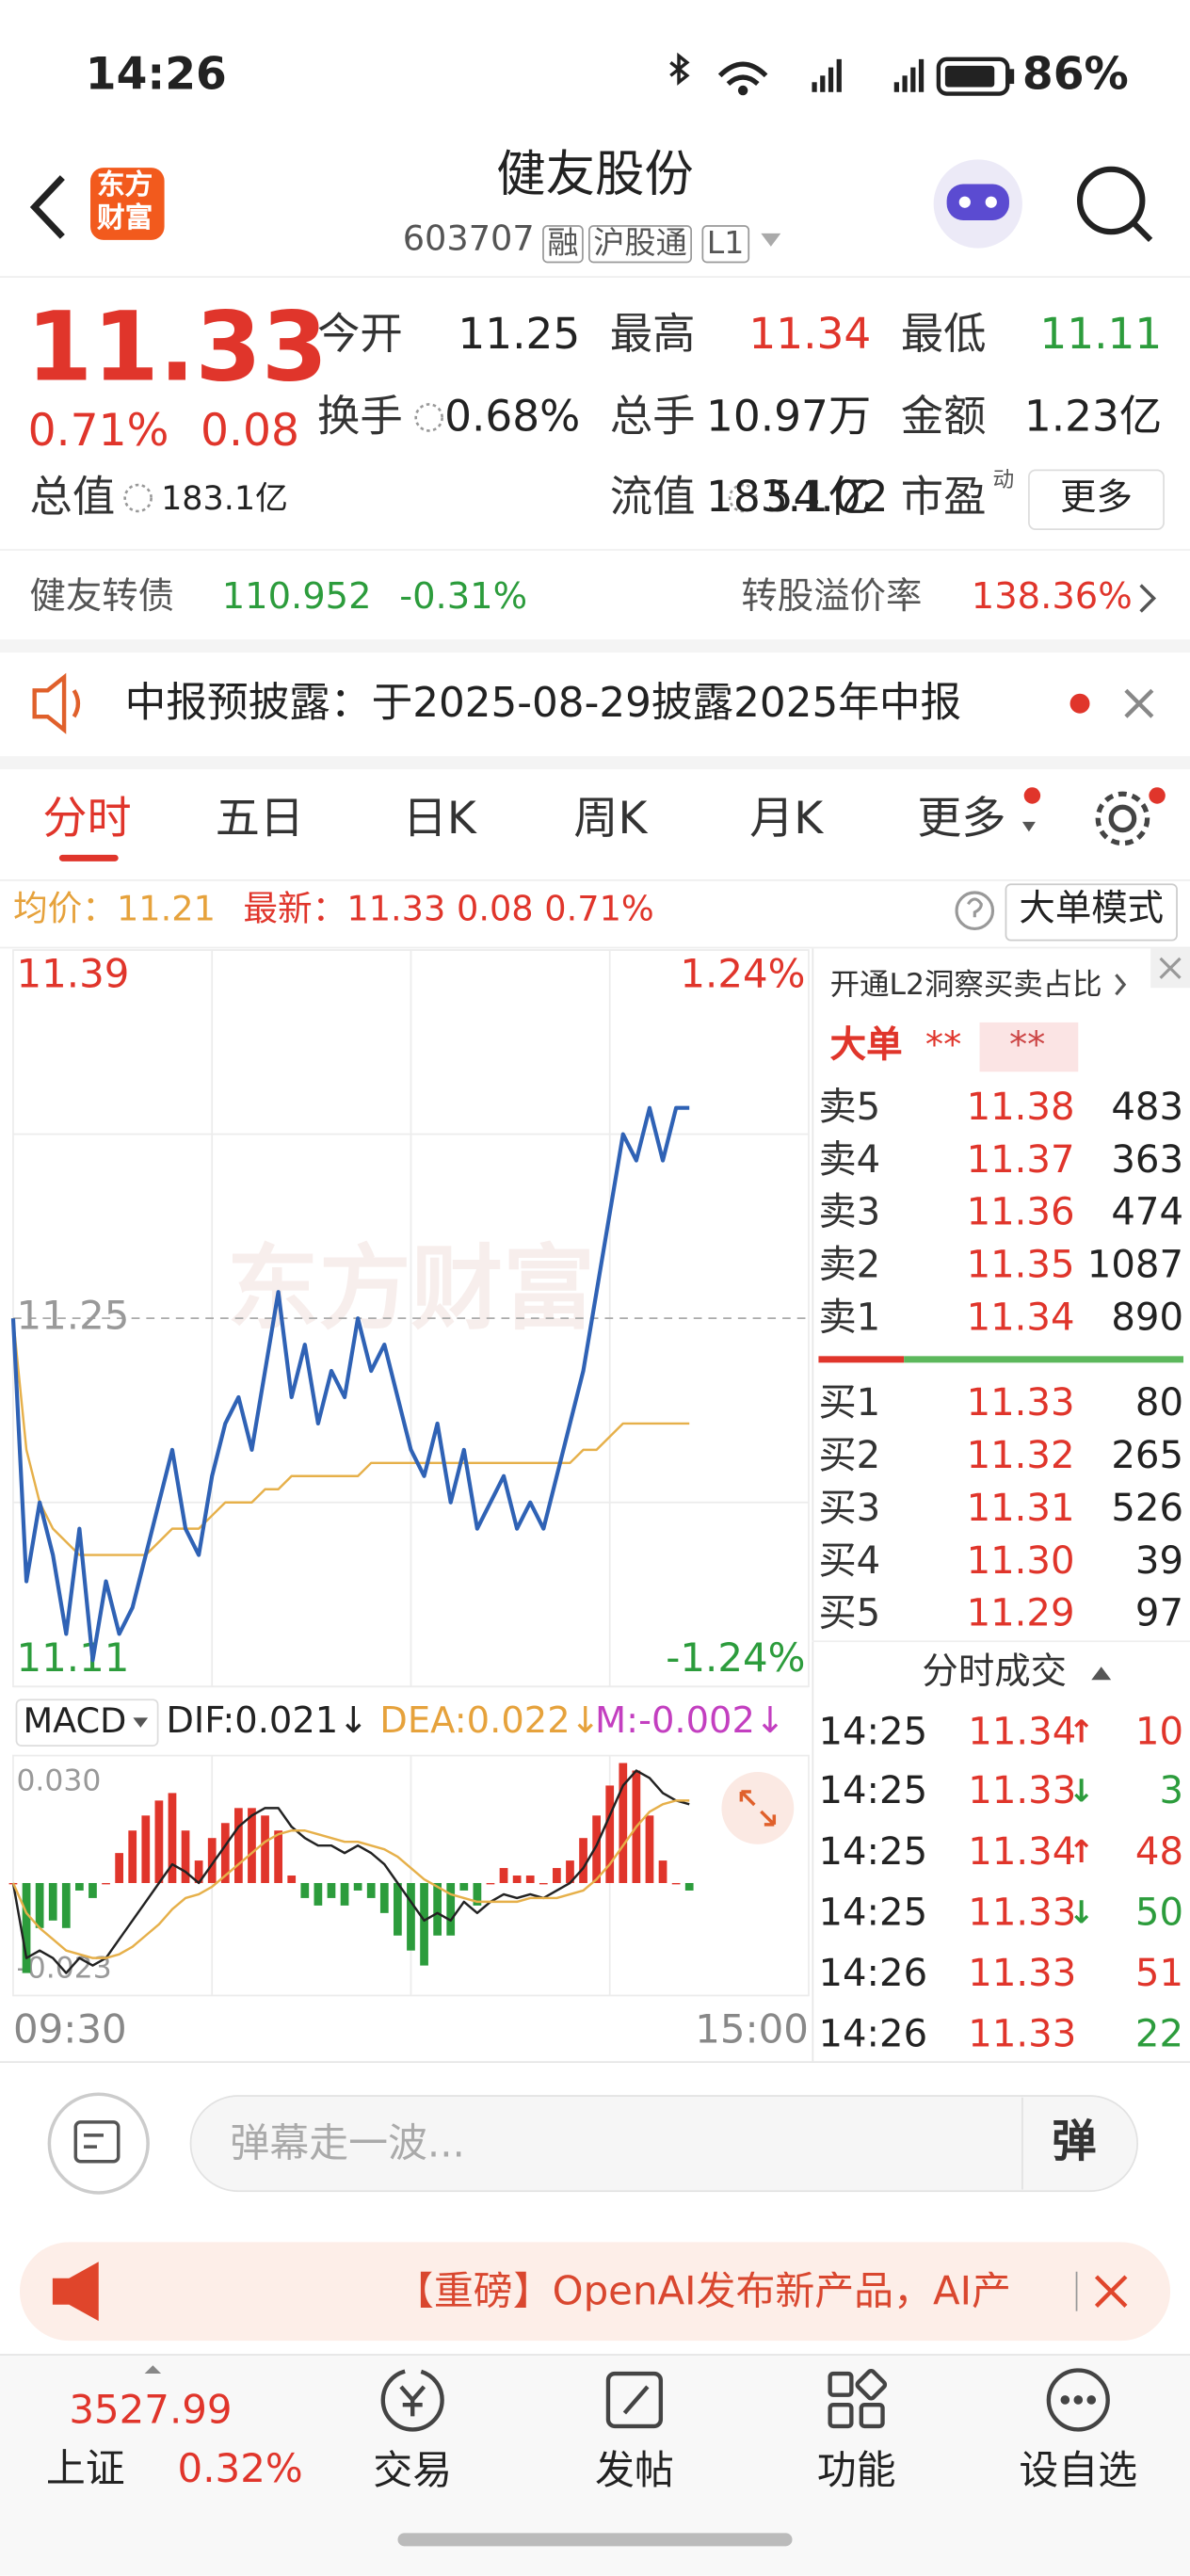 The image size is (1190, 2576). What do you see at coordinates (1022, 1731) in the screenshot?
I see `trade-price: 11.34` at bounding box center [1022, 1731].